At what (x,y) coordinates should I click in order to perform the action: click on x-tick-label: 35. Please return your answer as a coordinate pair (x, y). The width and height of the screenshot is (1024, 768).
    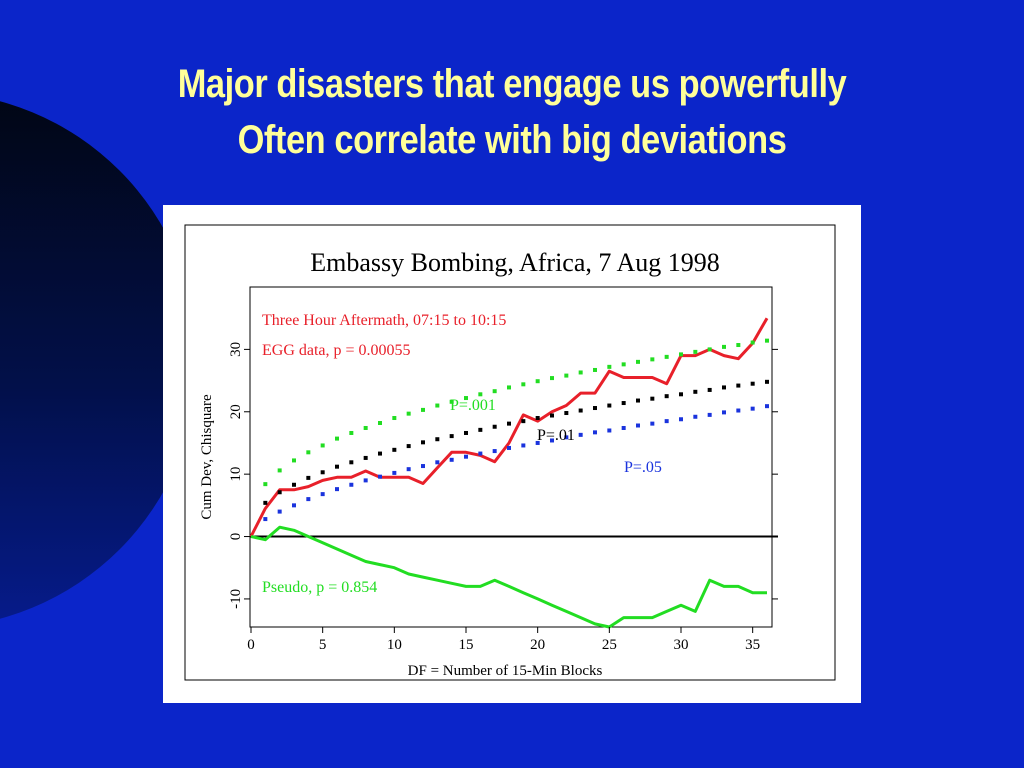
    Looking at the image, I should click on (752, 645).